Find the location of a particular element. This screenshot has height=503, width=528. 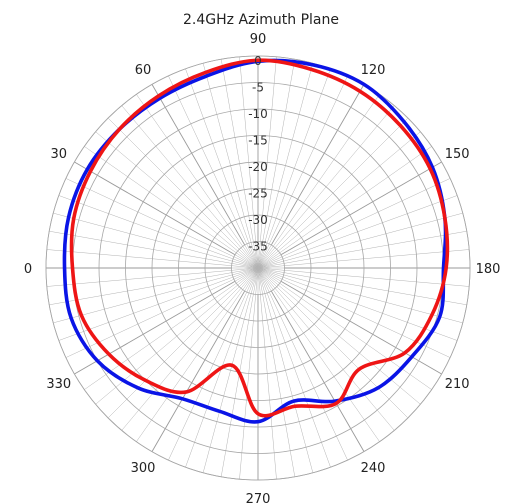

radial-tick-label: -20 is located at coordinates (258, 167).